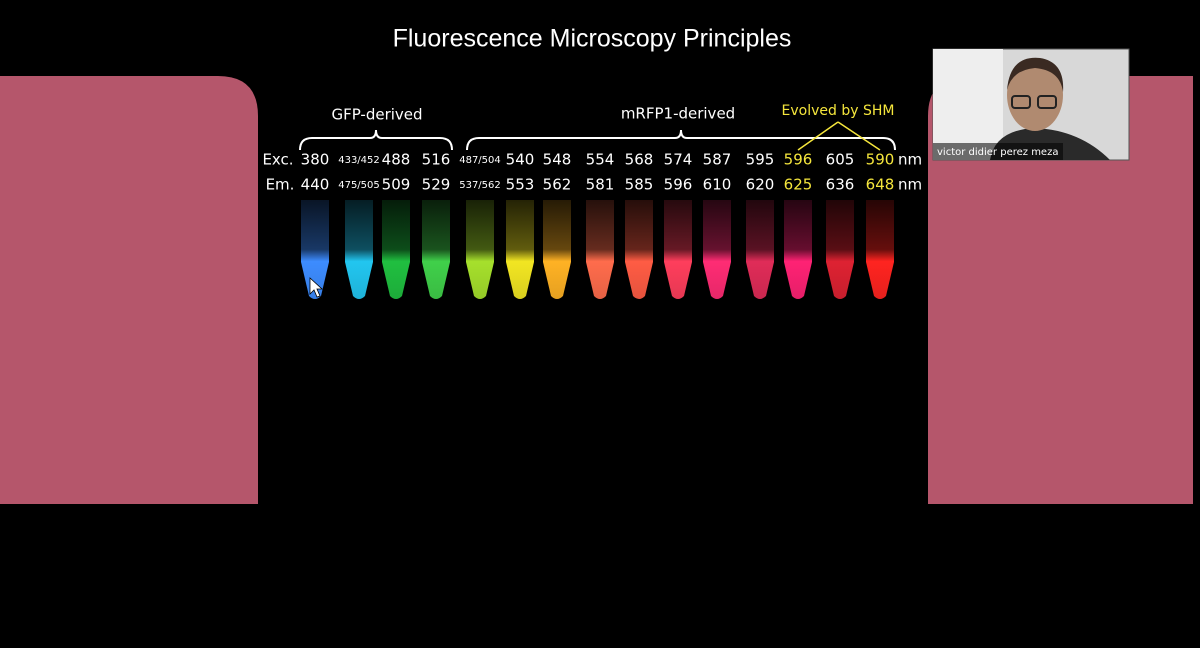  I want to click on exc-value: 568, so click(639, 160).